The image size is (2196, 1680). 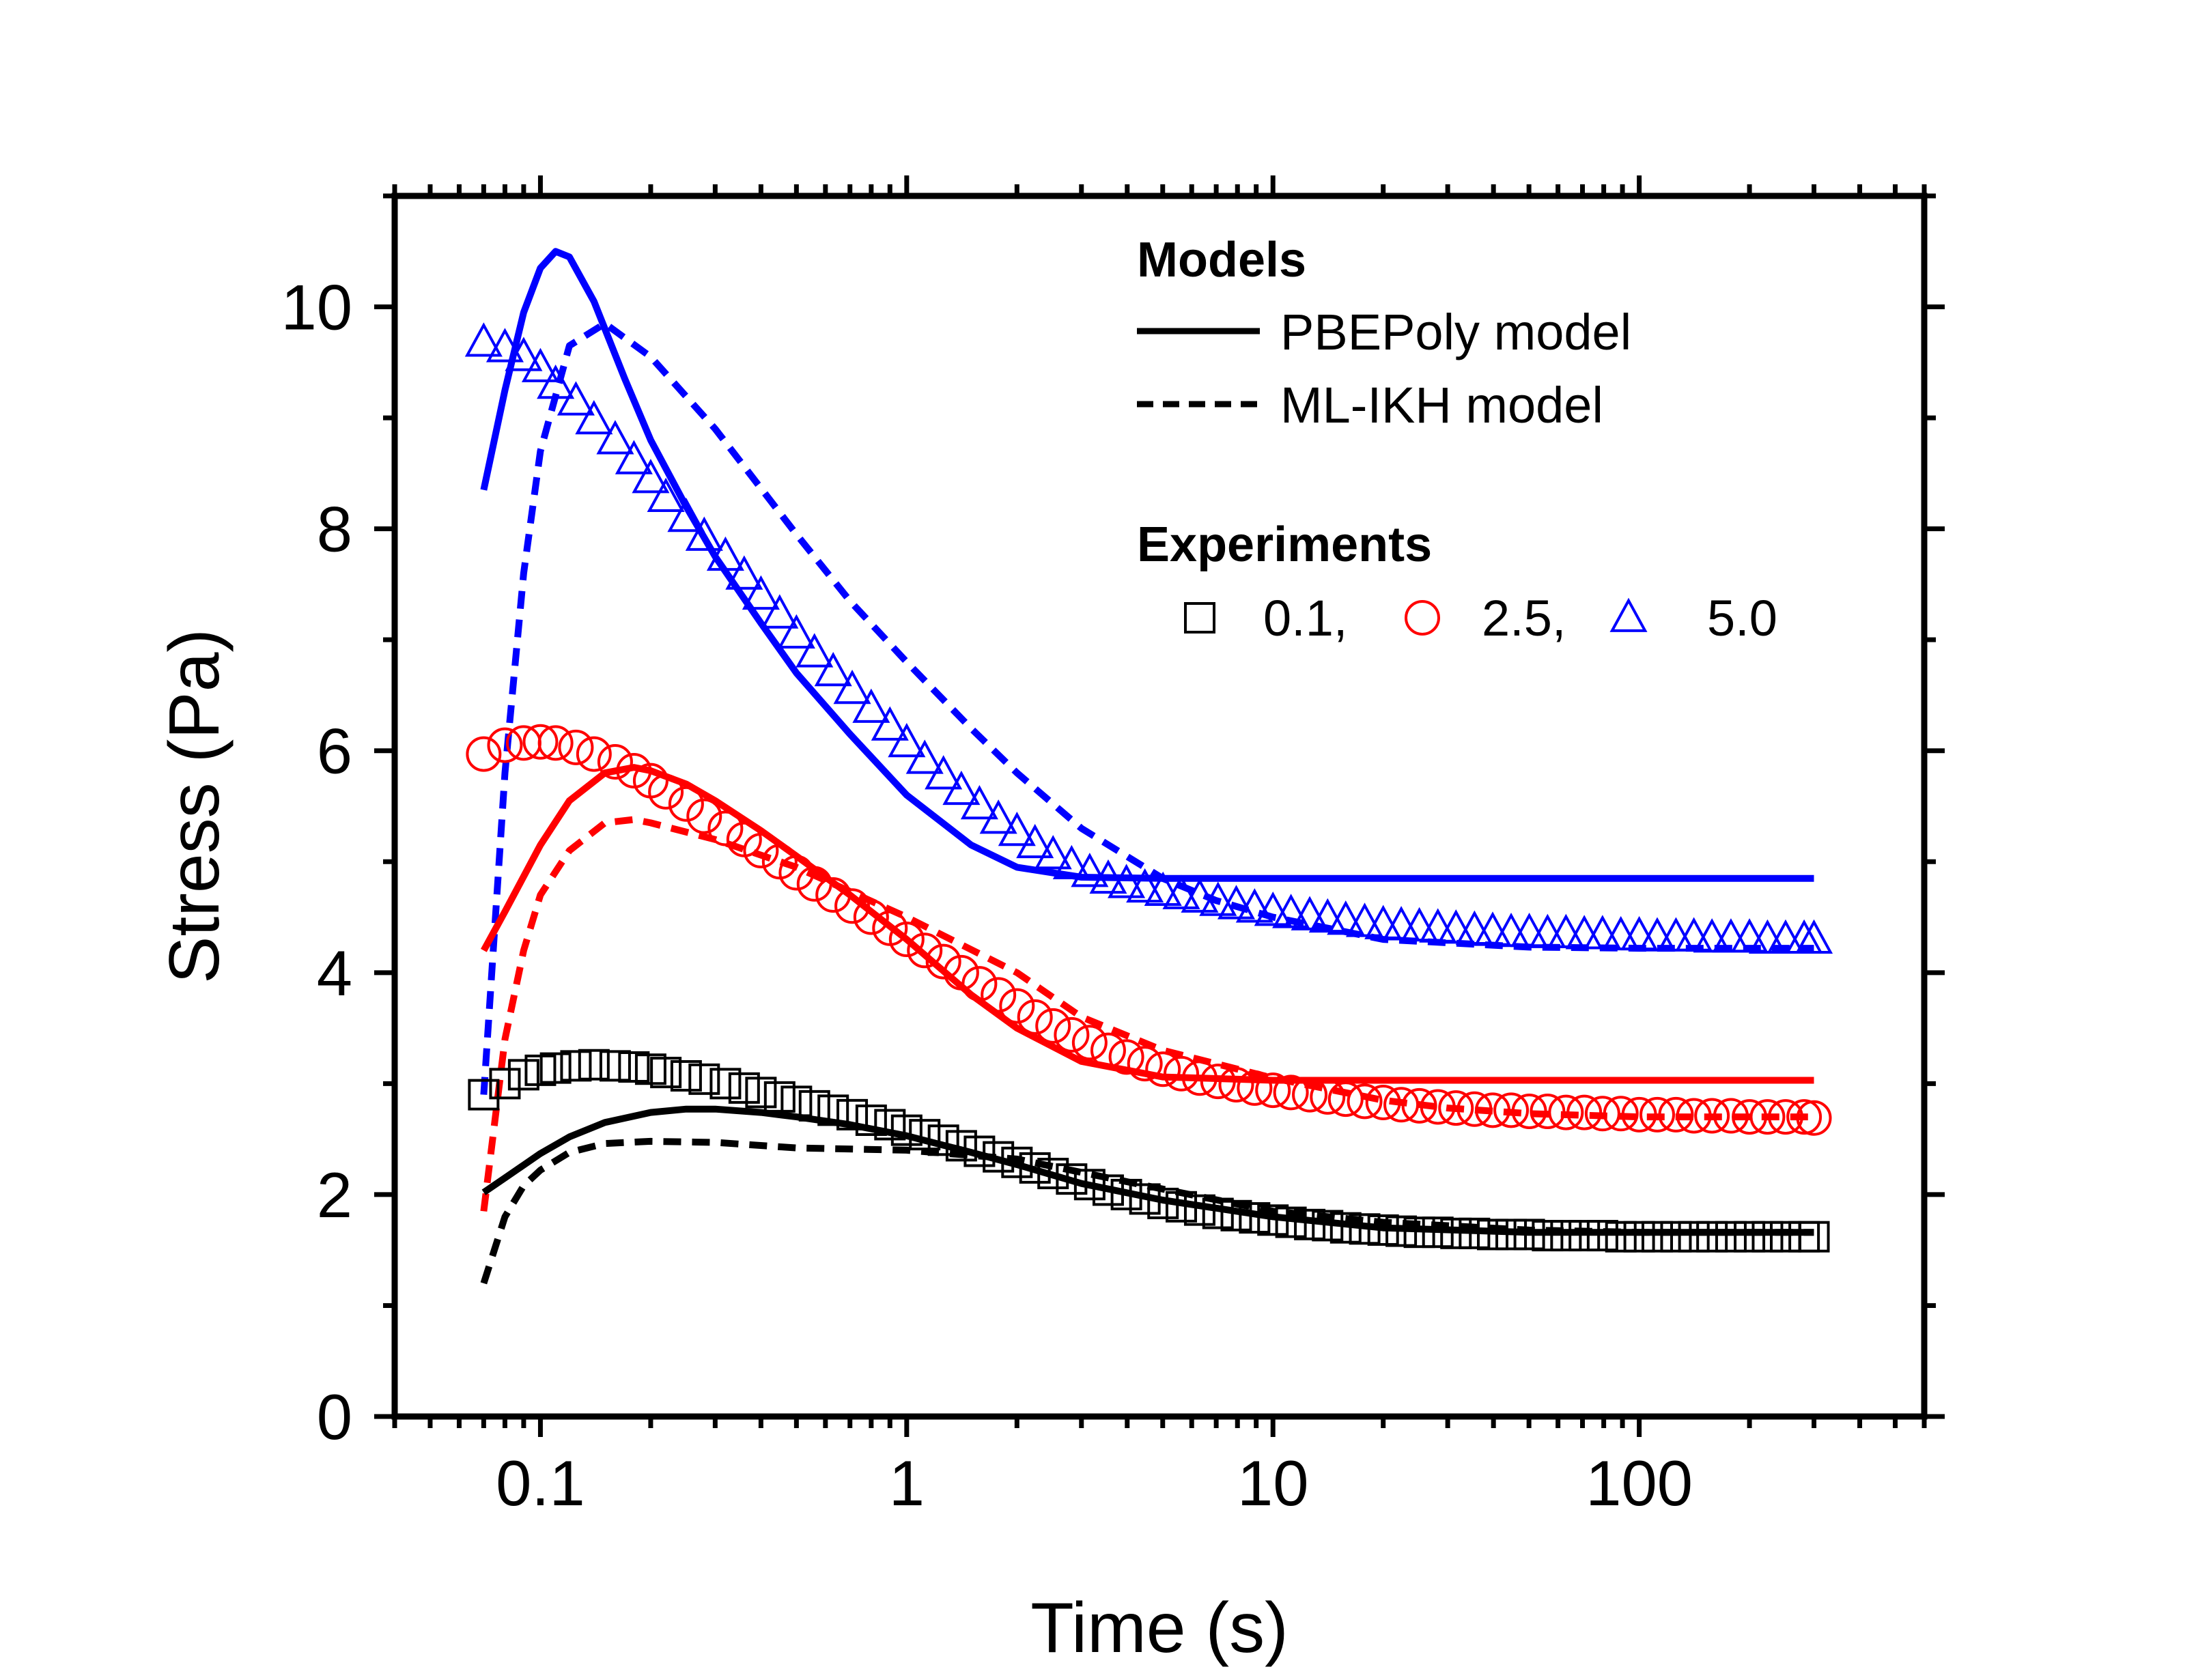 I want to click on legend-marker-label-2: 5.0, so click(x=1742, y=618).